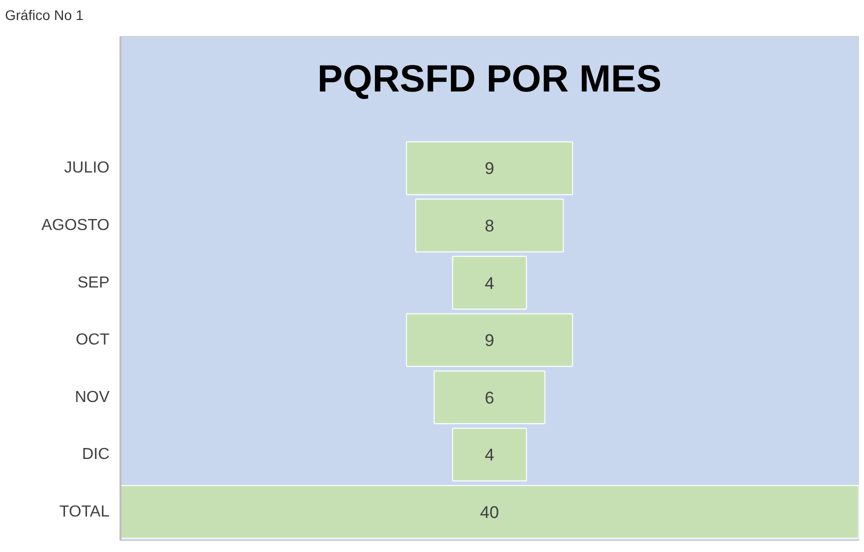 This screenshot has width=864, height=552. What do you see at coordinates (93, 340) in the screenshot?
I see `category-label: OCT` at bounding box center [93, 340].